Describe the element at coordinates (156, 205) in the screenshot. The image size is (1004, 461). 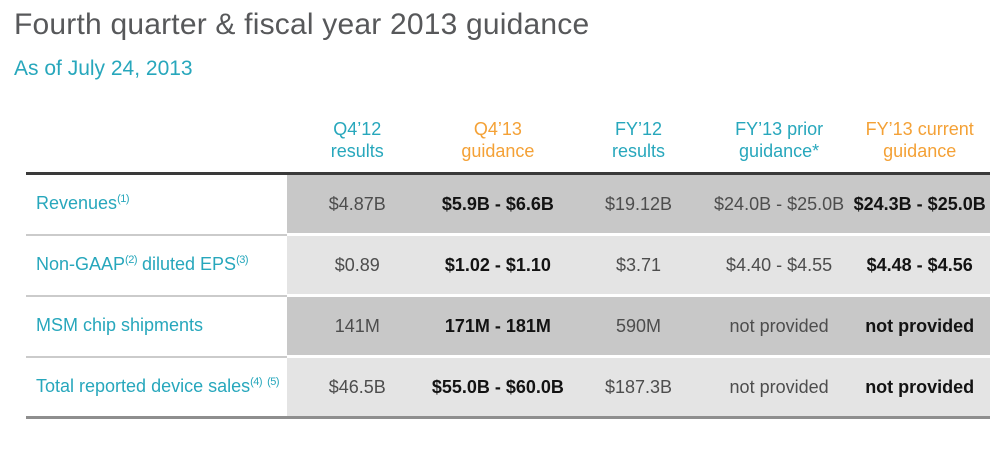
I see `row-label-revenues: Revenues(1)` at that location.